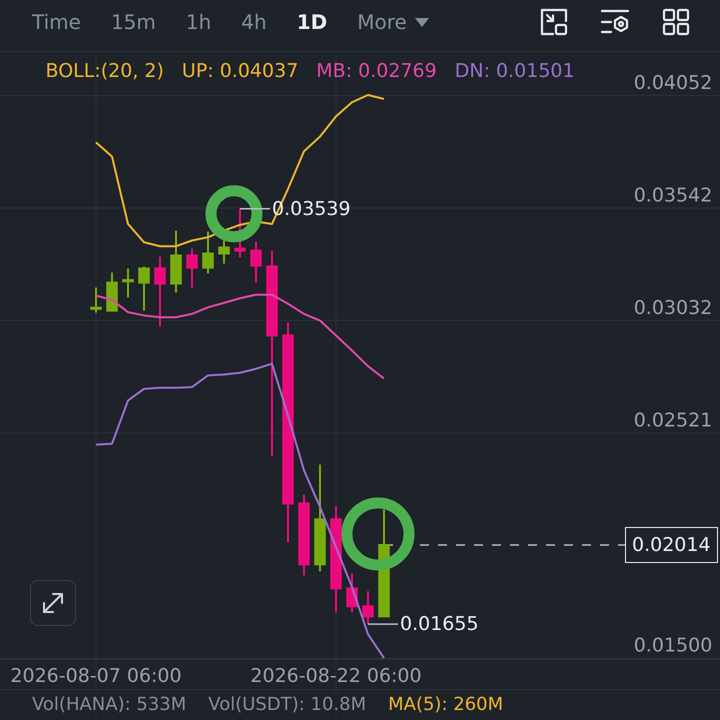 The height and width of the screenshot is (720, 720). What do you see at coordinates (287, 704) in the screenshot?
I see `annotation: Vol(USDT): 10.8M` at bounding box center [287, 704].